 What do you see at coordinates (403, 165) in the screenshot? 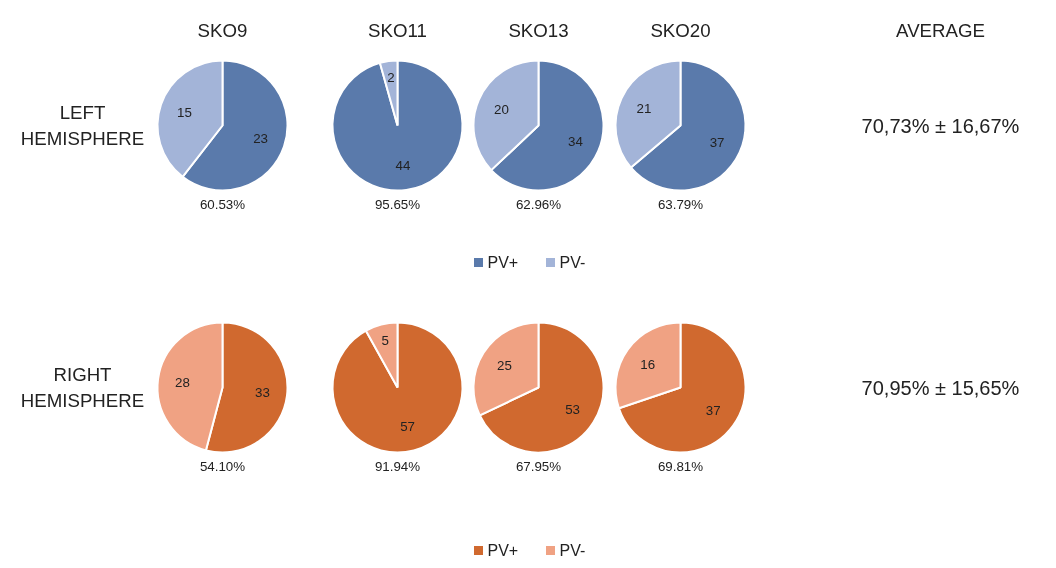
I see `data-label: 44` at bounding box center [403, 165].